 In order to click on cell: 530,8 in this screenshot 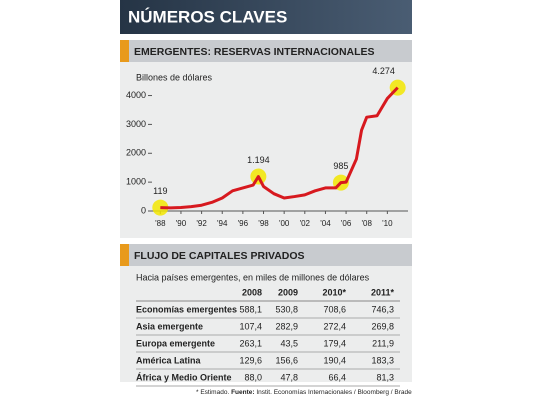, I will do `click(286, 309)`.